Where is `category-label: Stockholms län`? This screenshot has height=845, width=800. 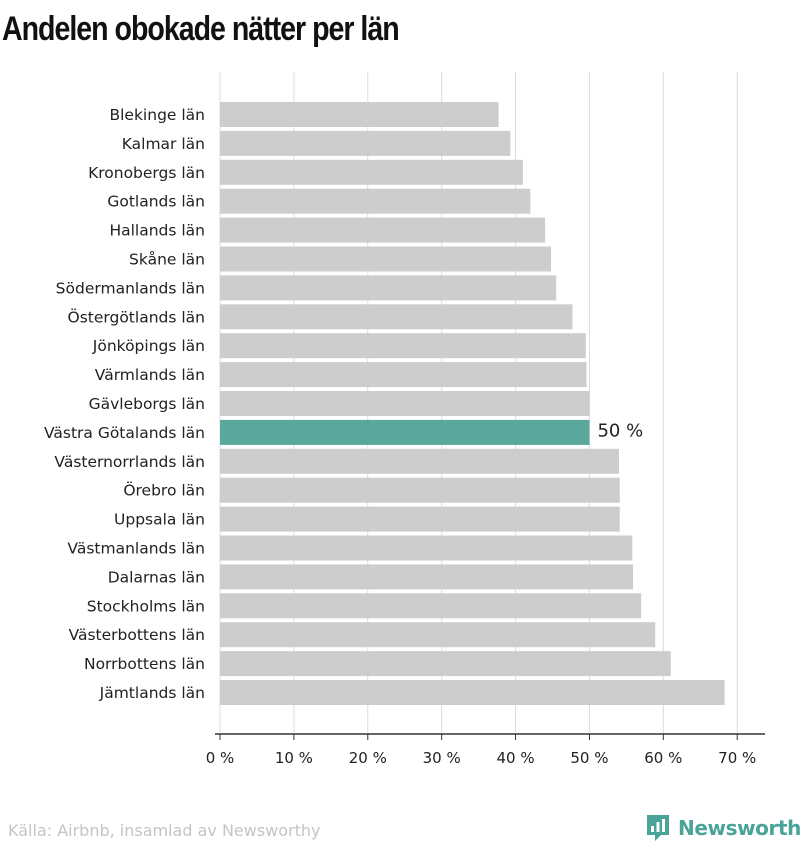
category-label: Stockholms län is located at coordinates (146, 606).